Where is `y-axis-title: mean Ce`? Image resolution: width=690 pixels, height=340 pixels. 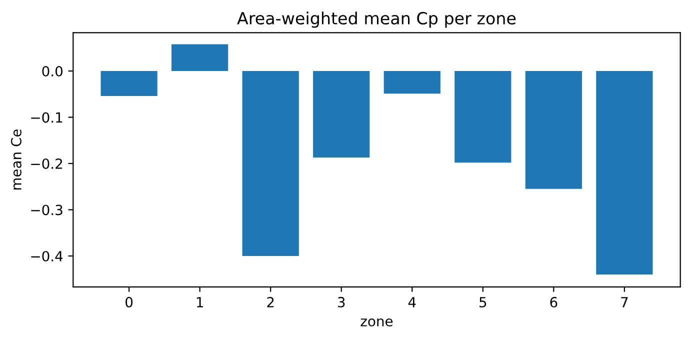
y-axis-title: mean Ce is located at coordinates (16, 160).